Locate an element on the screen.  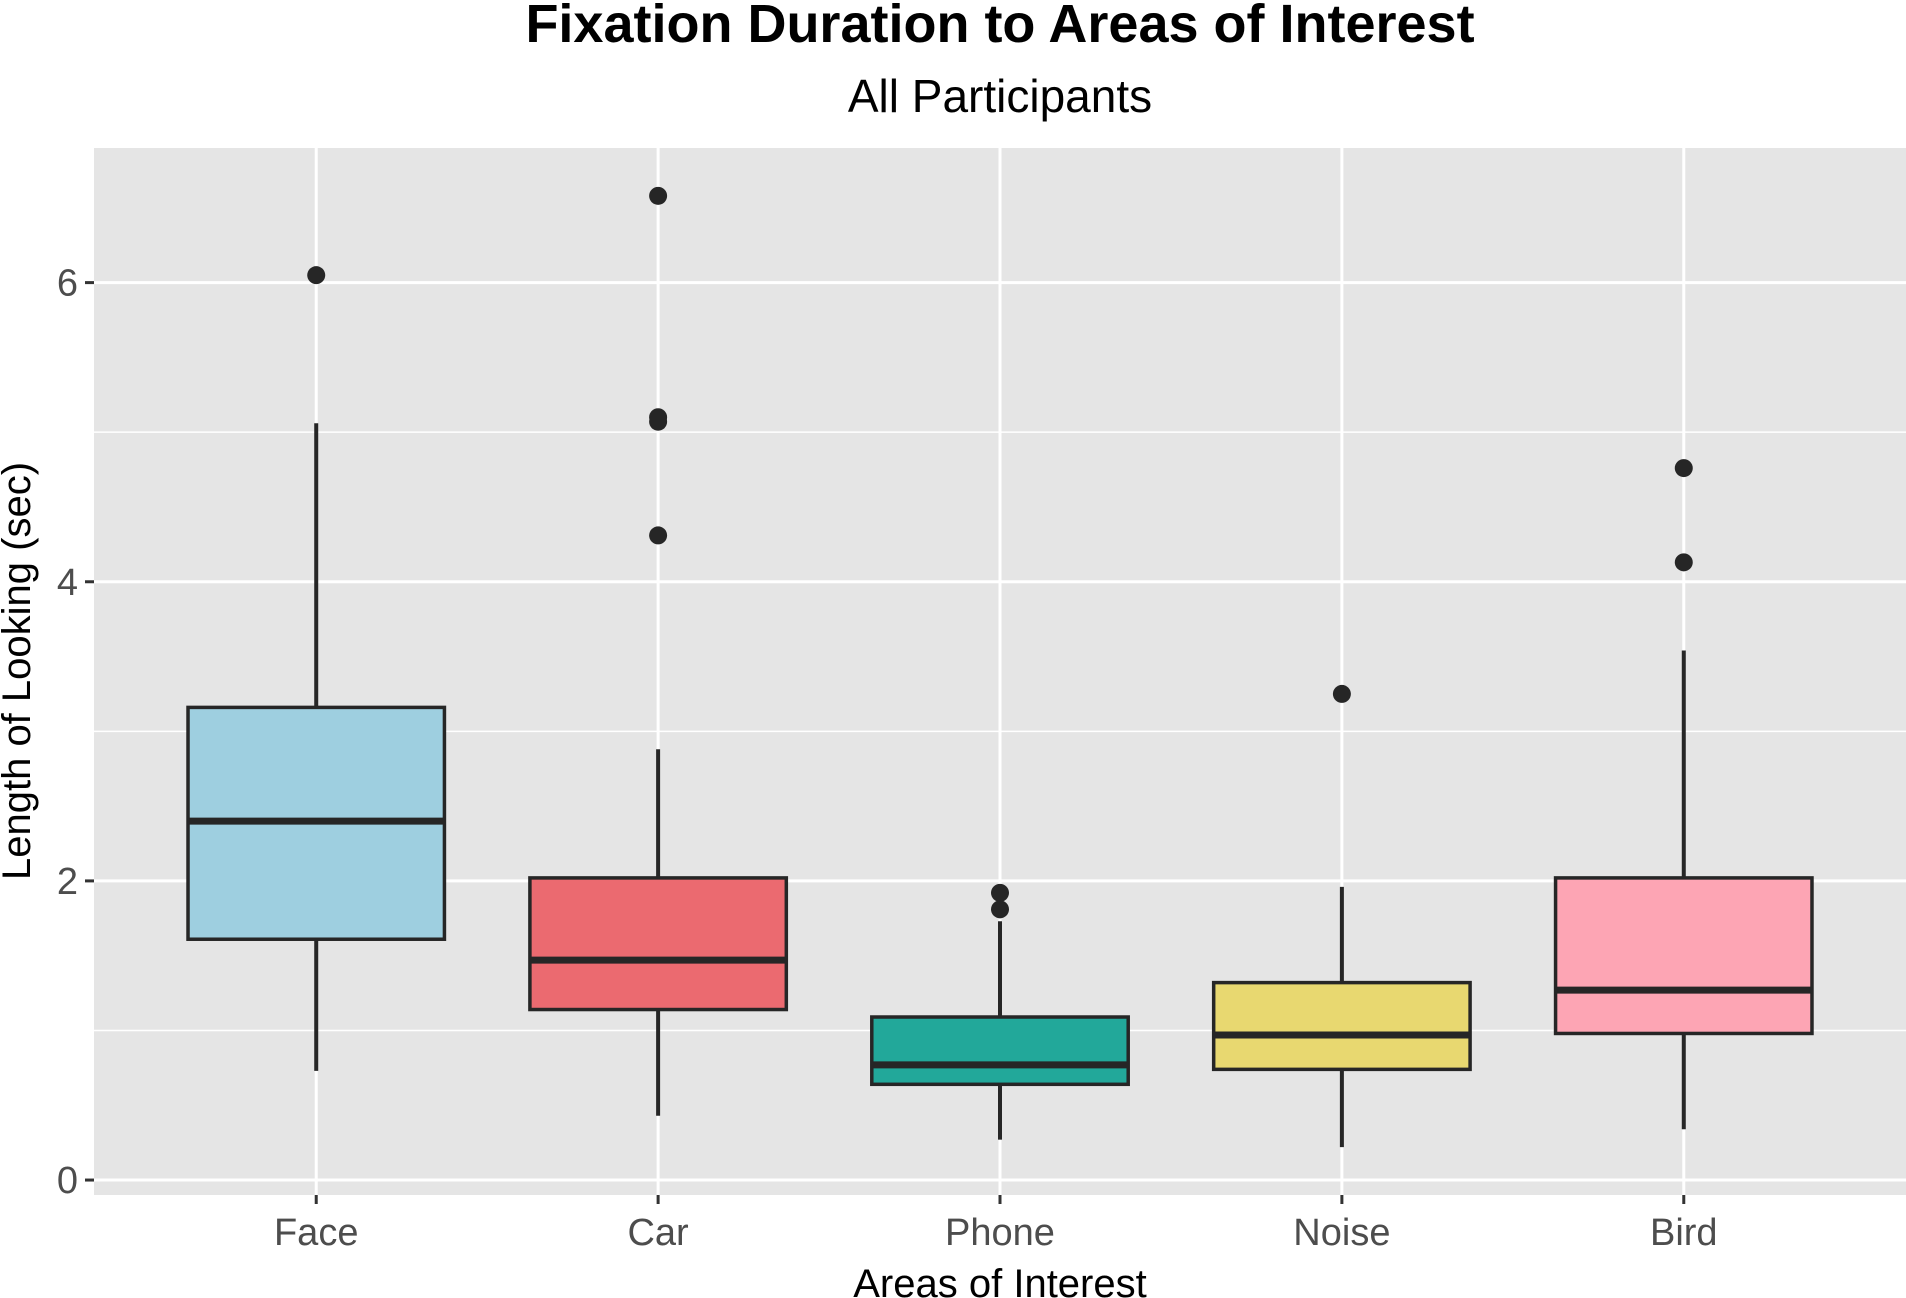
box-noise is located at coordinates (1341, 916).